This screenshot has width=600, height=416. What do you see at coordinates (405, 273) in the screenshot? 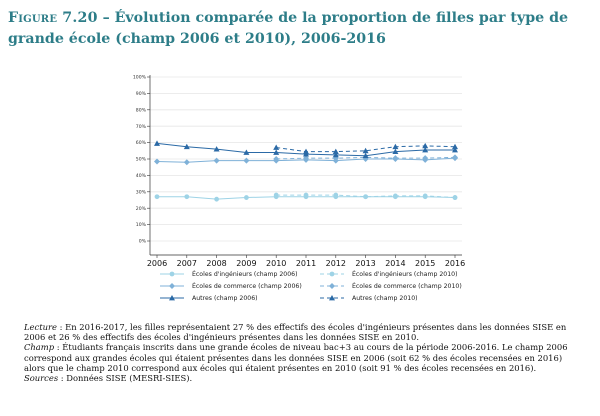
I see `legend-entry-label: Écoles d'ingénieurs (champ 2010)` at bounding box center [405, 273].